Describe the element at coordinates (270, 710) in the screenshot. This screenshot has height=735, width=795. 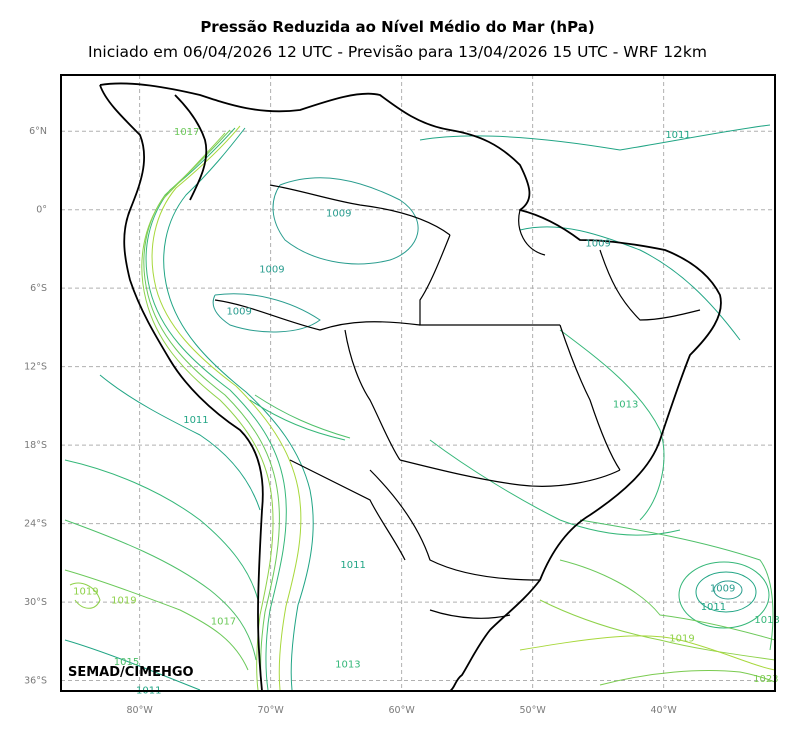
I see `lon-tick-label: 70°W` at that location.